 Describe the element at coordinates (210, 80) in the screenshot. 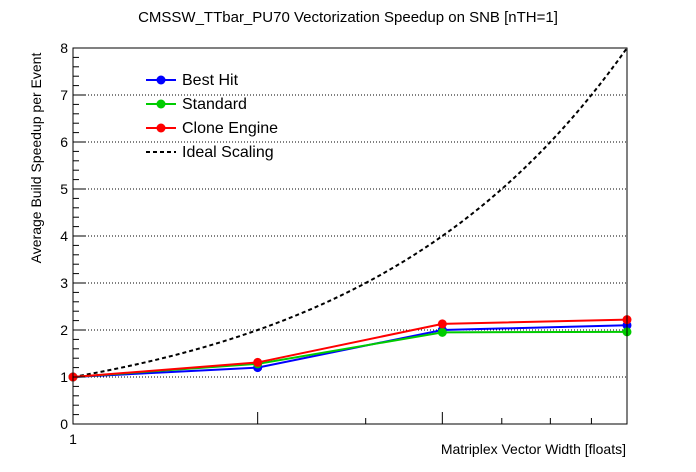

I see `legend-label-best-hit: Best Hit` at that location.